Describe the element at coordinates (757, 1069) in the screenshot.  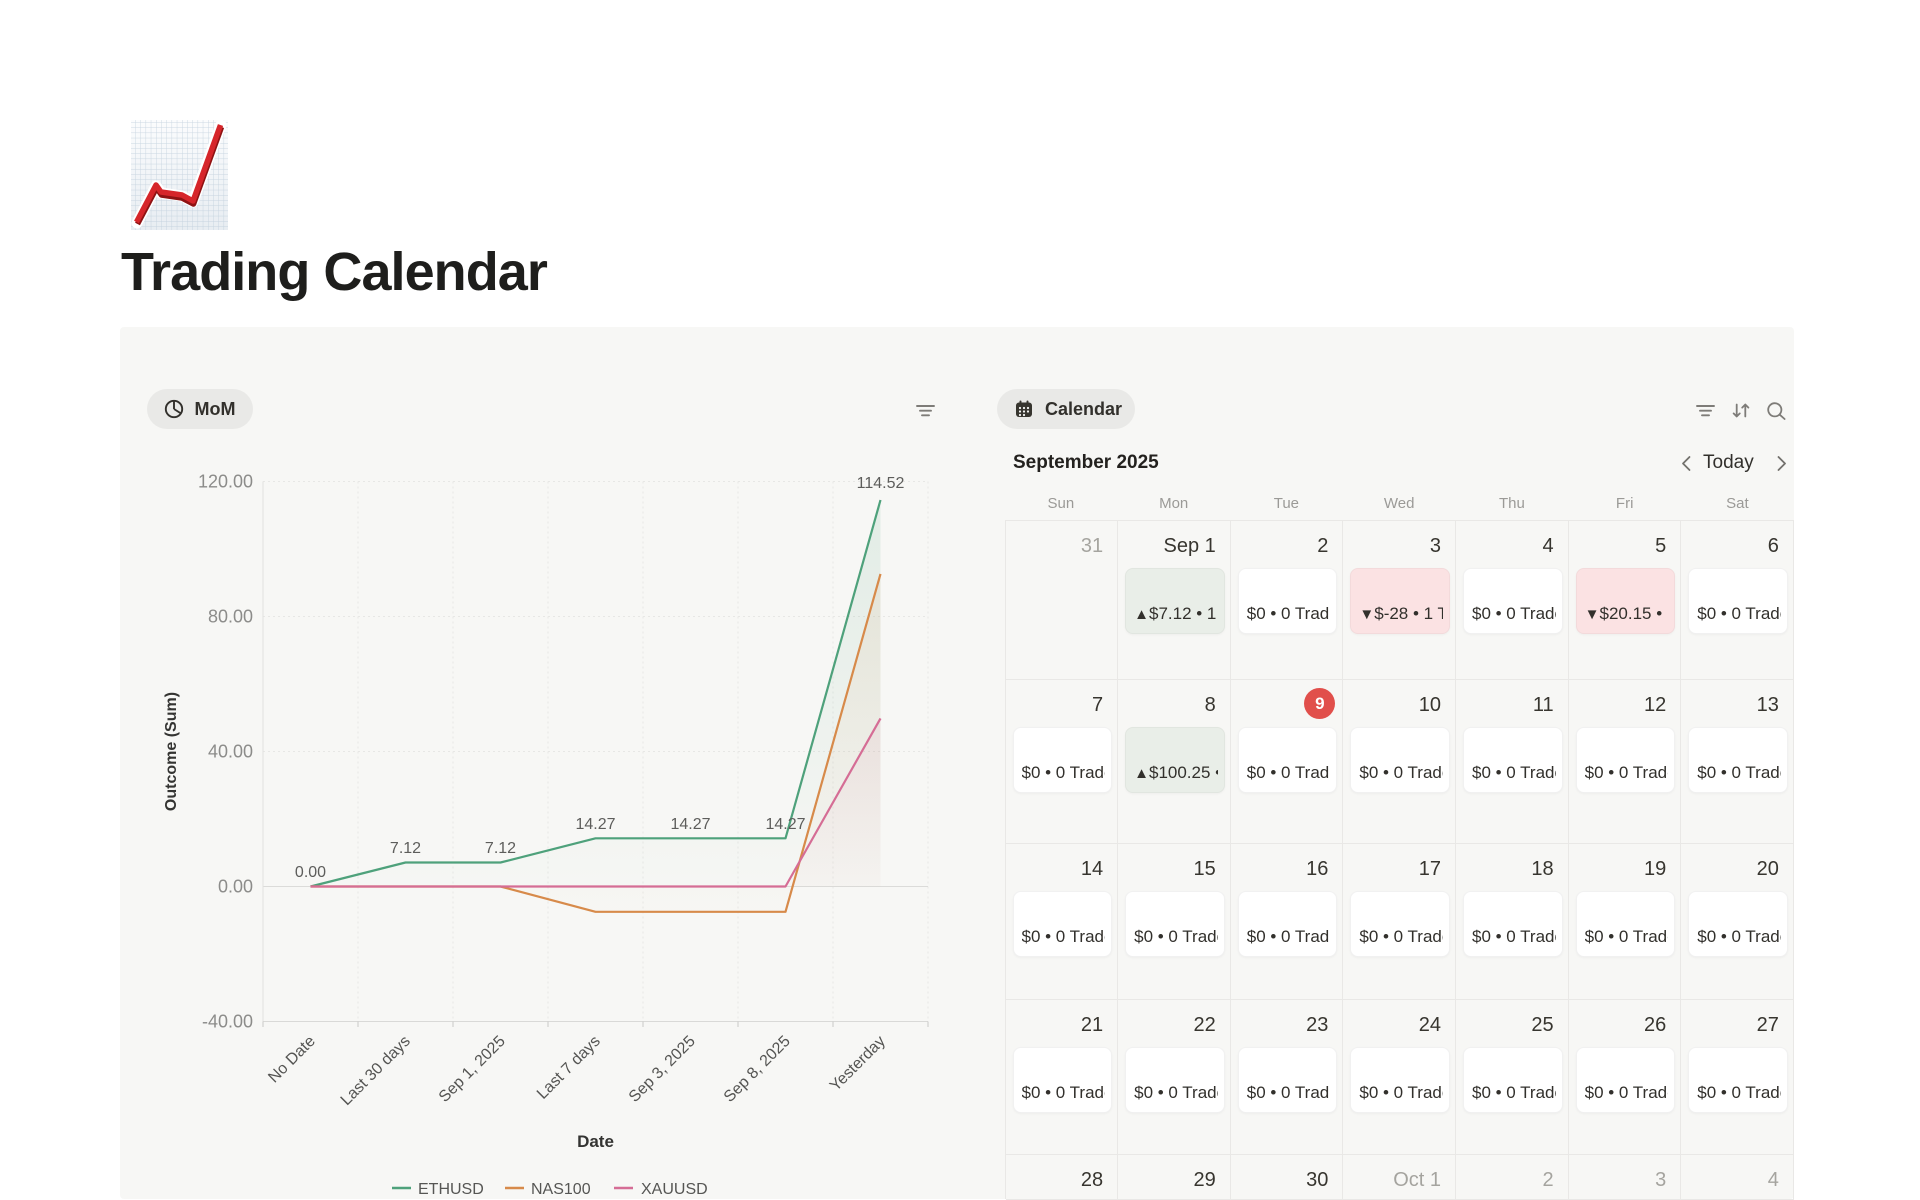
I see `svg-text: Sep 8, 2025` at that location.